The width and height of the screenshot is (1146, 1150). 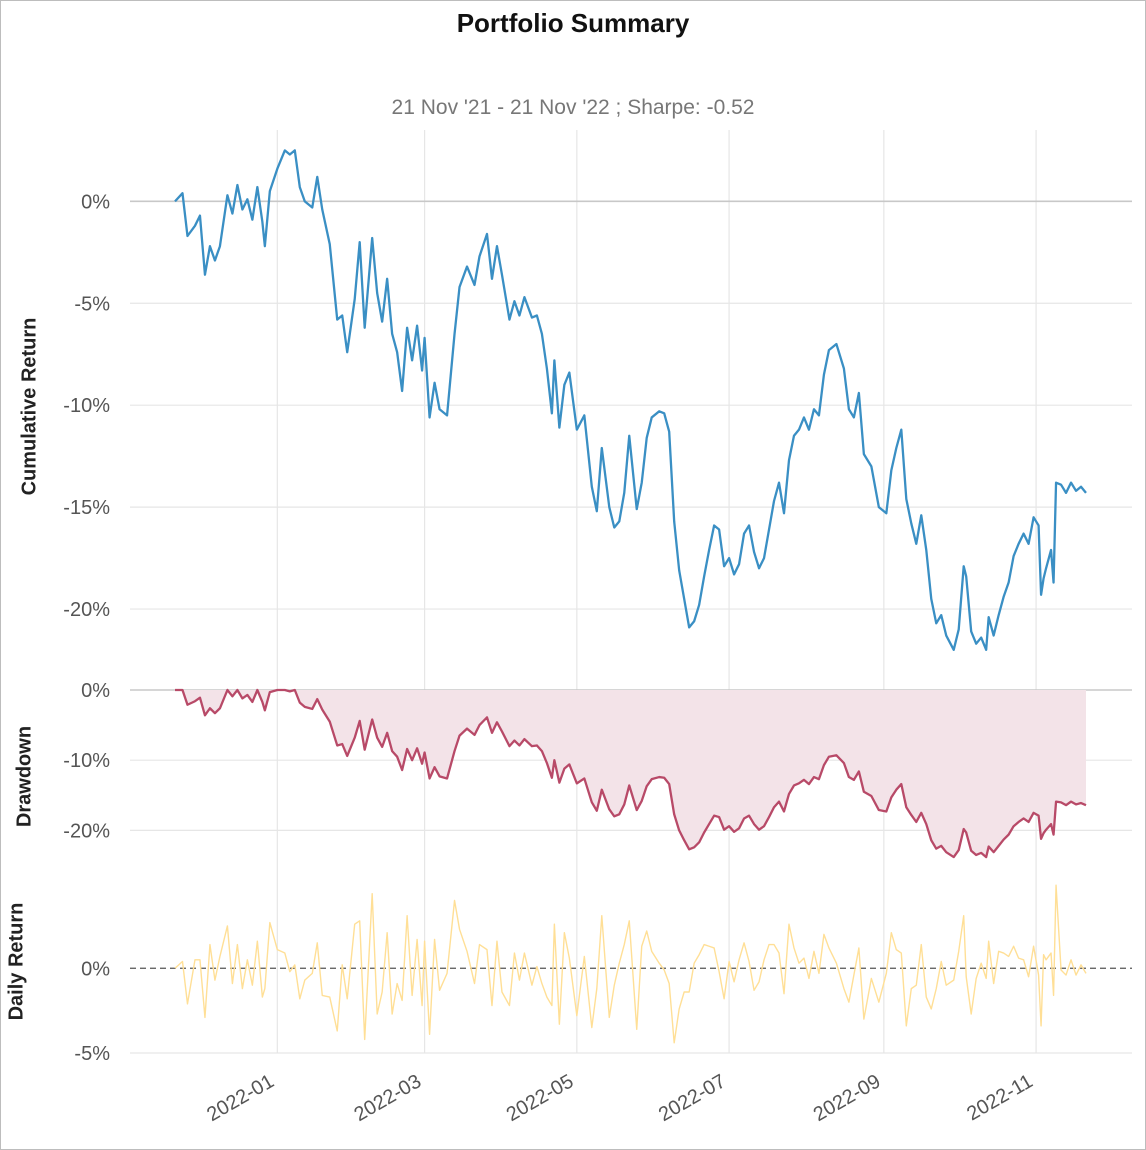 What do you see at coordinates (86, 508) in the screenshot?
I see `y-tick-label: -15%` at bounding box center [86, 508].